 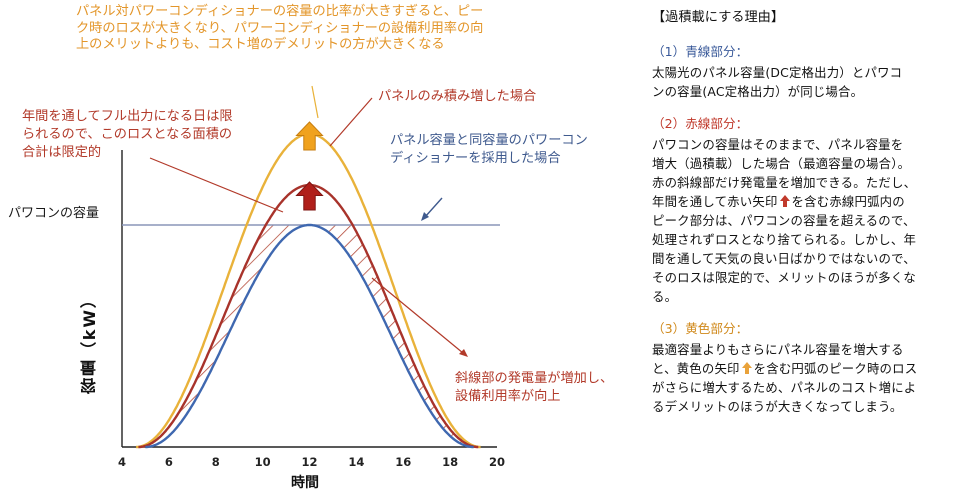 I want to click on x-axis-label: 時間, so click(x=305, y=483).